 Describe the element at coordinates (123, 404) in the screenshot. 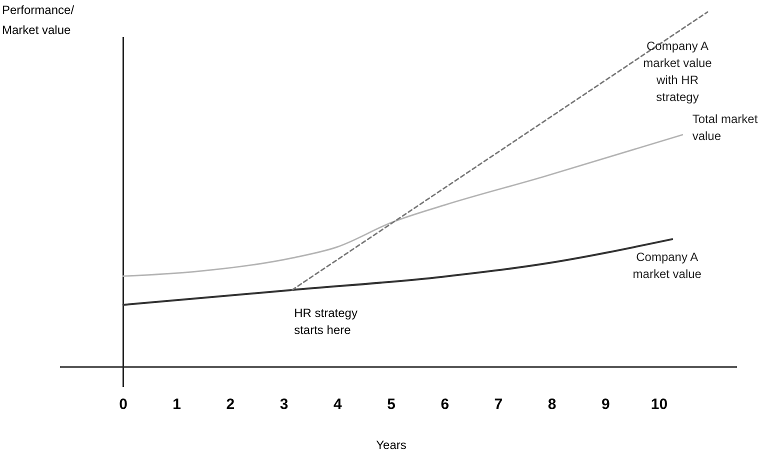

I see `x-tick-label: 0` at that location.